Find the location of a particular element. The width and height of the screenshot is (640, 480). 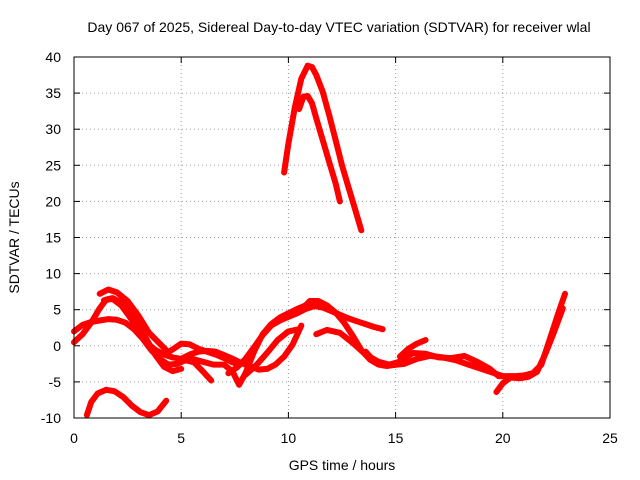

y-axis-label: SDTVAR / TECUs is located at coordinates (14, 237).